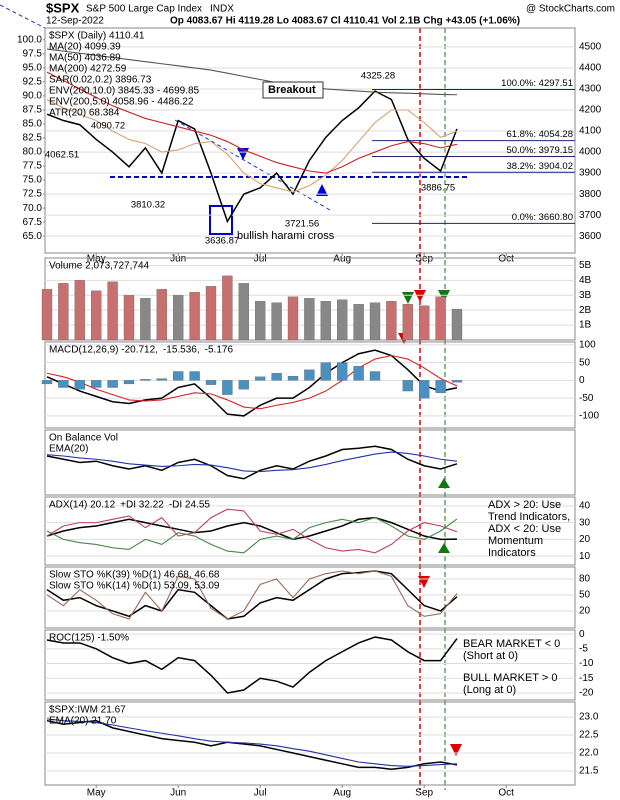 The width and height of the screenshot is (620, 800). I want to click on note: (Long at 0), so click(489, 690).